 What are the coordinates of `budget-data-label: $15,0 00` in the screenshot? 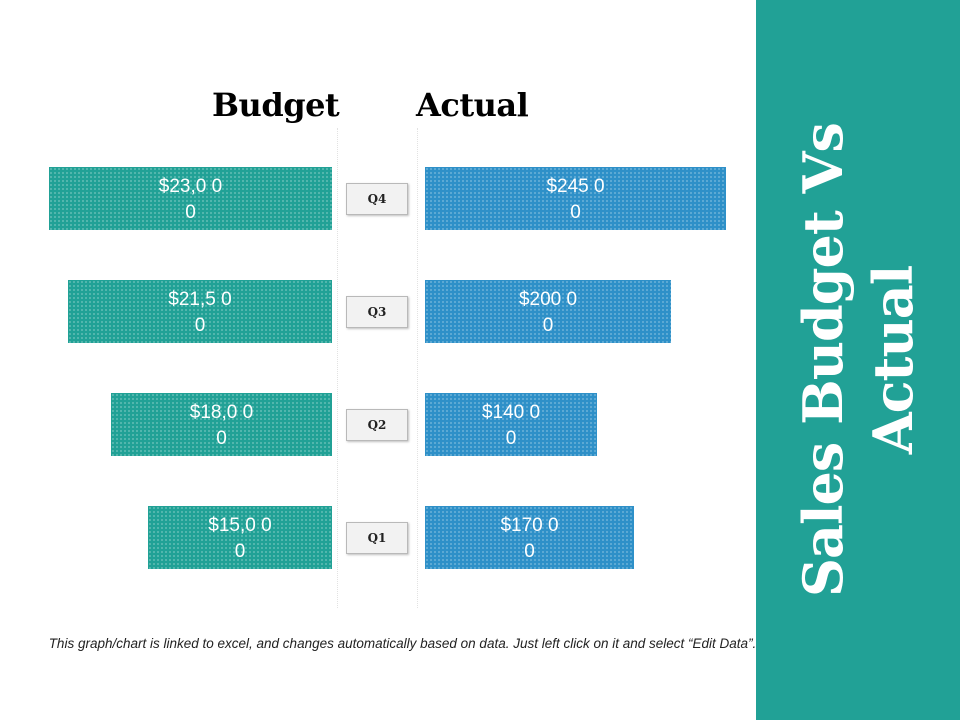 It's located at (240, 538).